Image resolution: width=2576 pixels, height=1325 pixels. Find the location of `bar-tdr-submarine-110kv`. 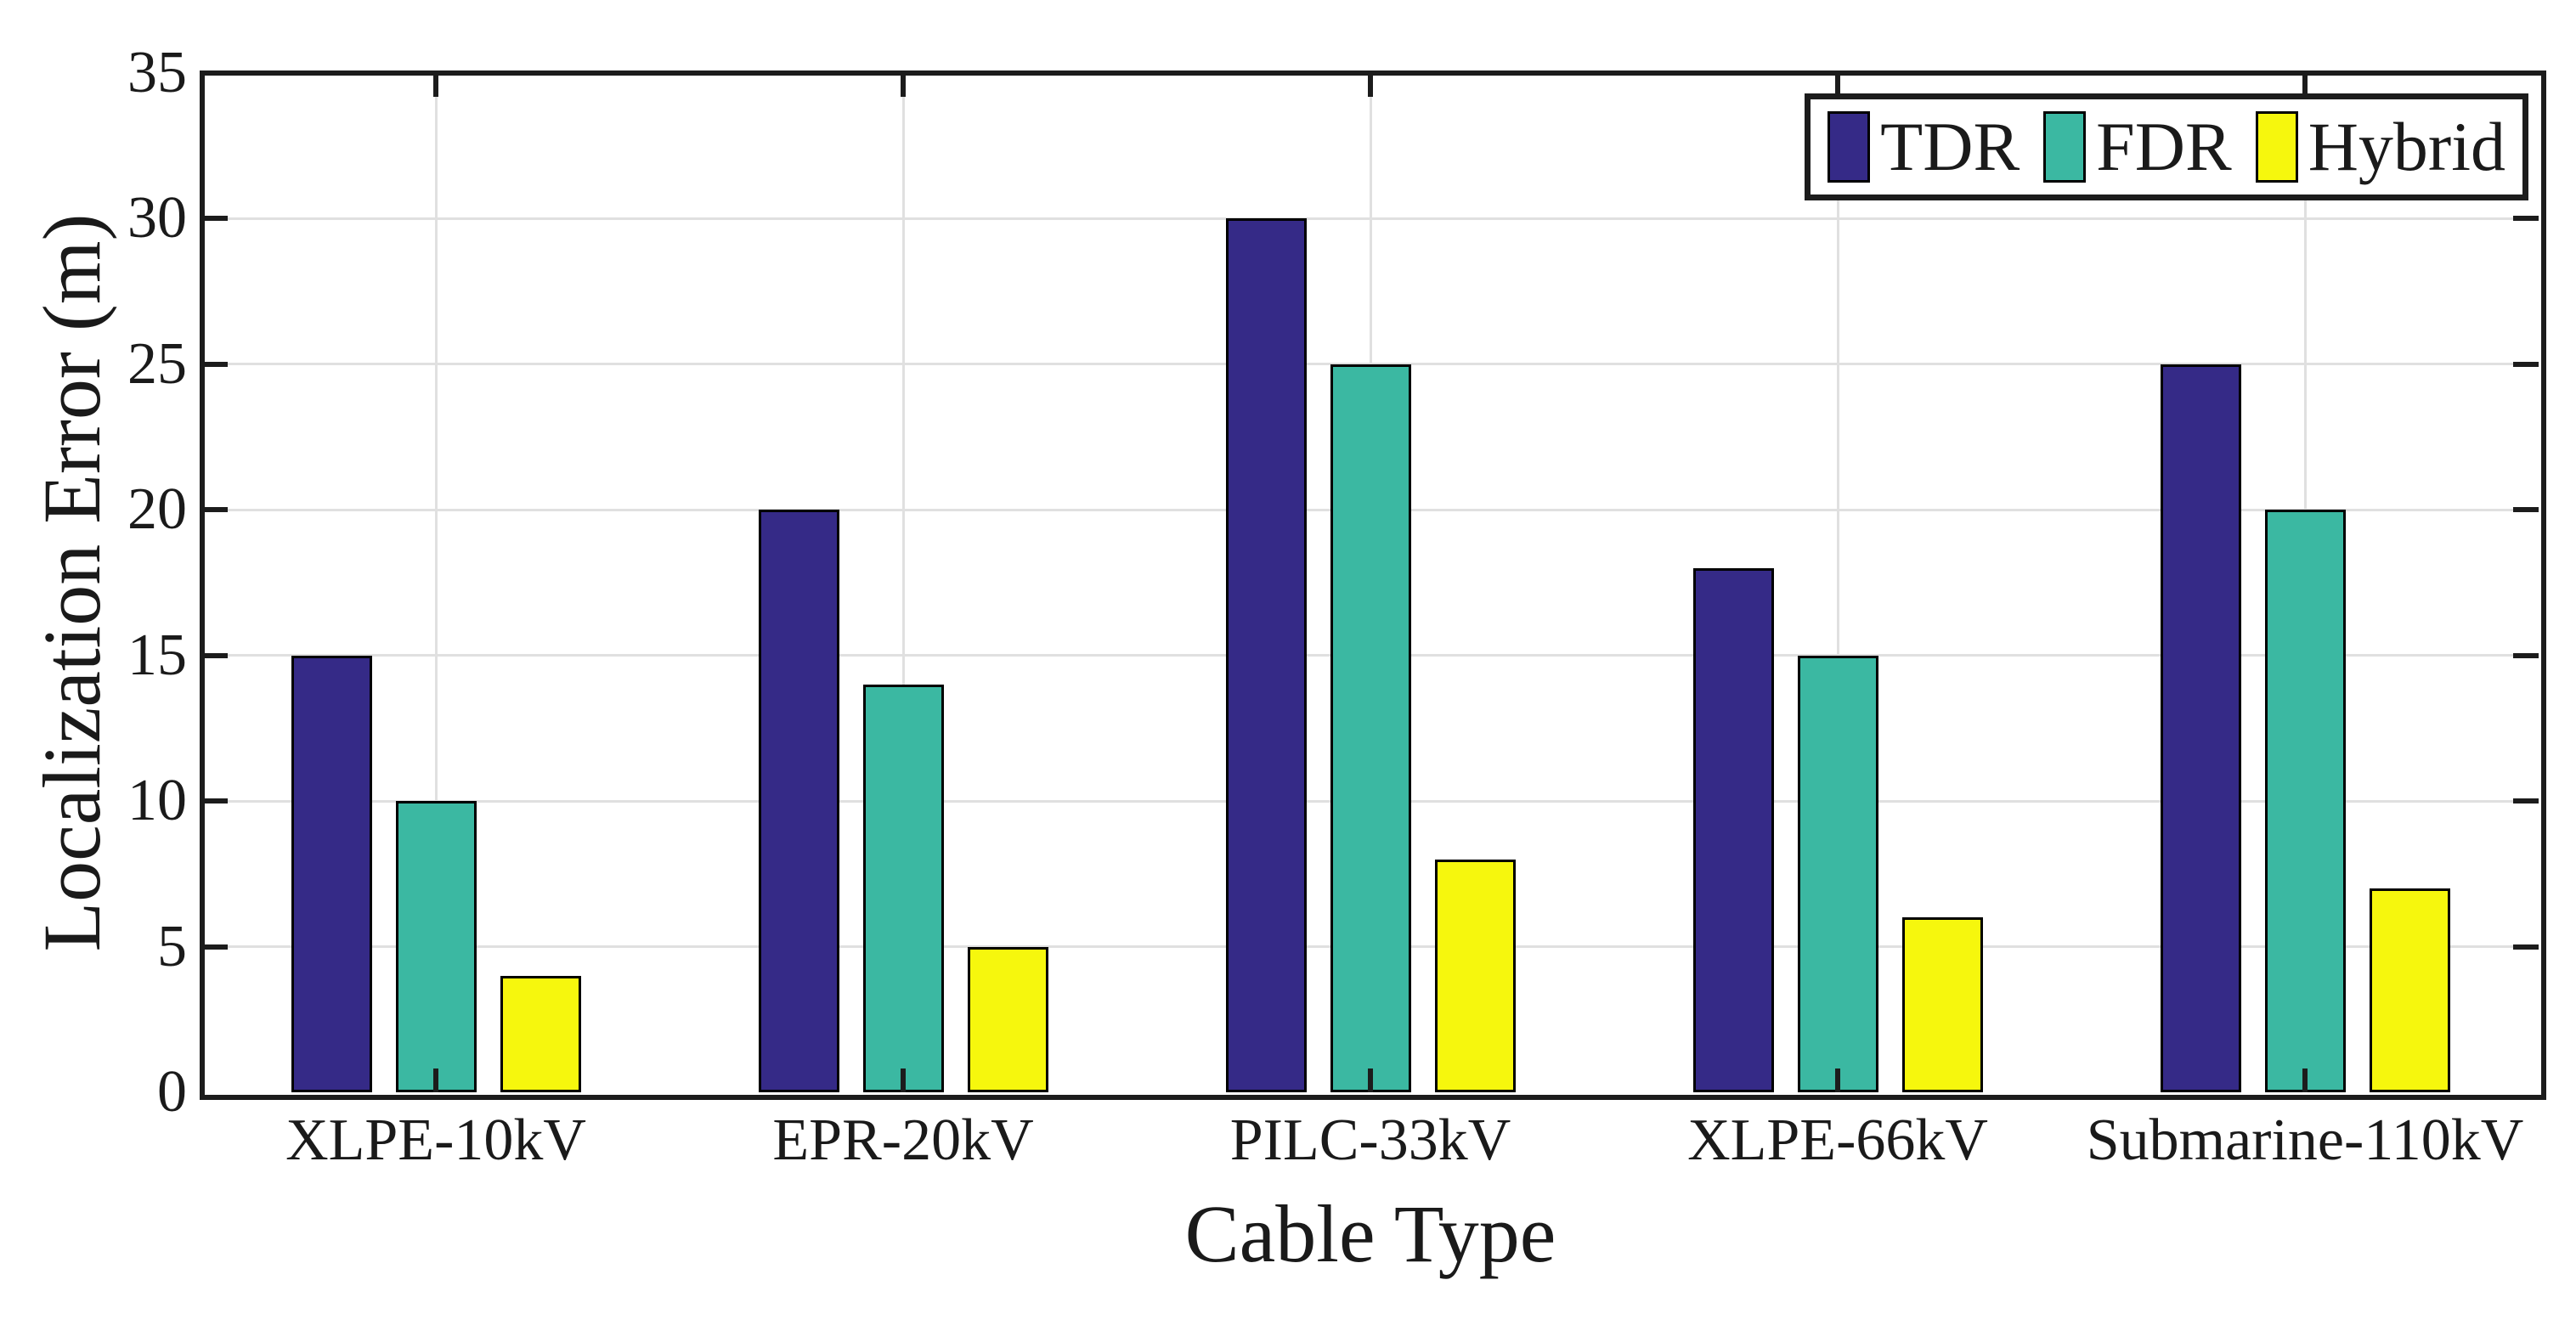

bar-tdr-submarine-110kv is located at coordinates (2200, 728).